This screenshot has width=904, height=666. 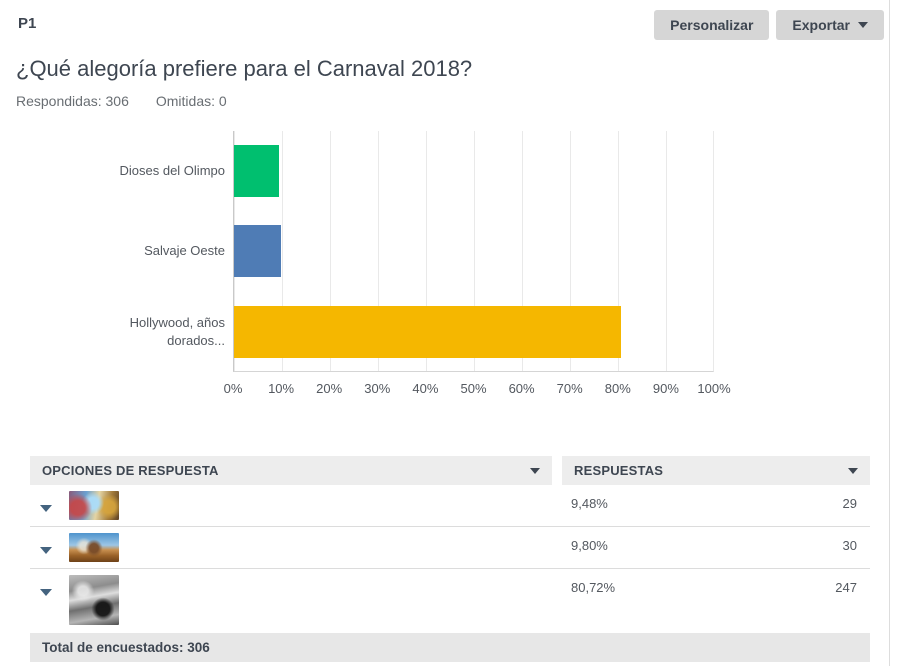 What do you see at coordinates (233, 388) in the screenshot?
I see `x-axis-tick: 0%` at bounding box center [233, 388].